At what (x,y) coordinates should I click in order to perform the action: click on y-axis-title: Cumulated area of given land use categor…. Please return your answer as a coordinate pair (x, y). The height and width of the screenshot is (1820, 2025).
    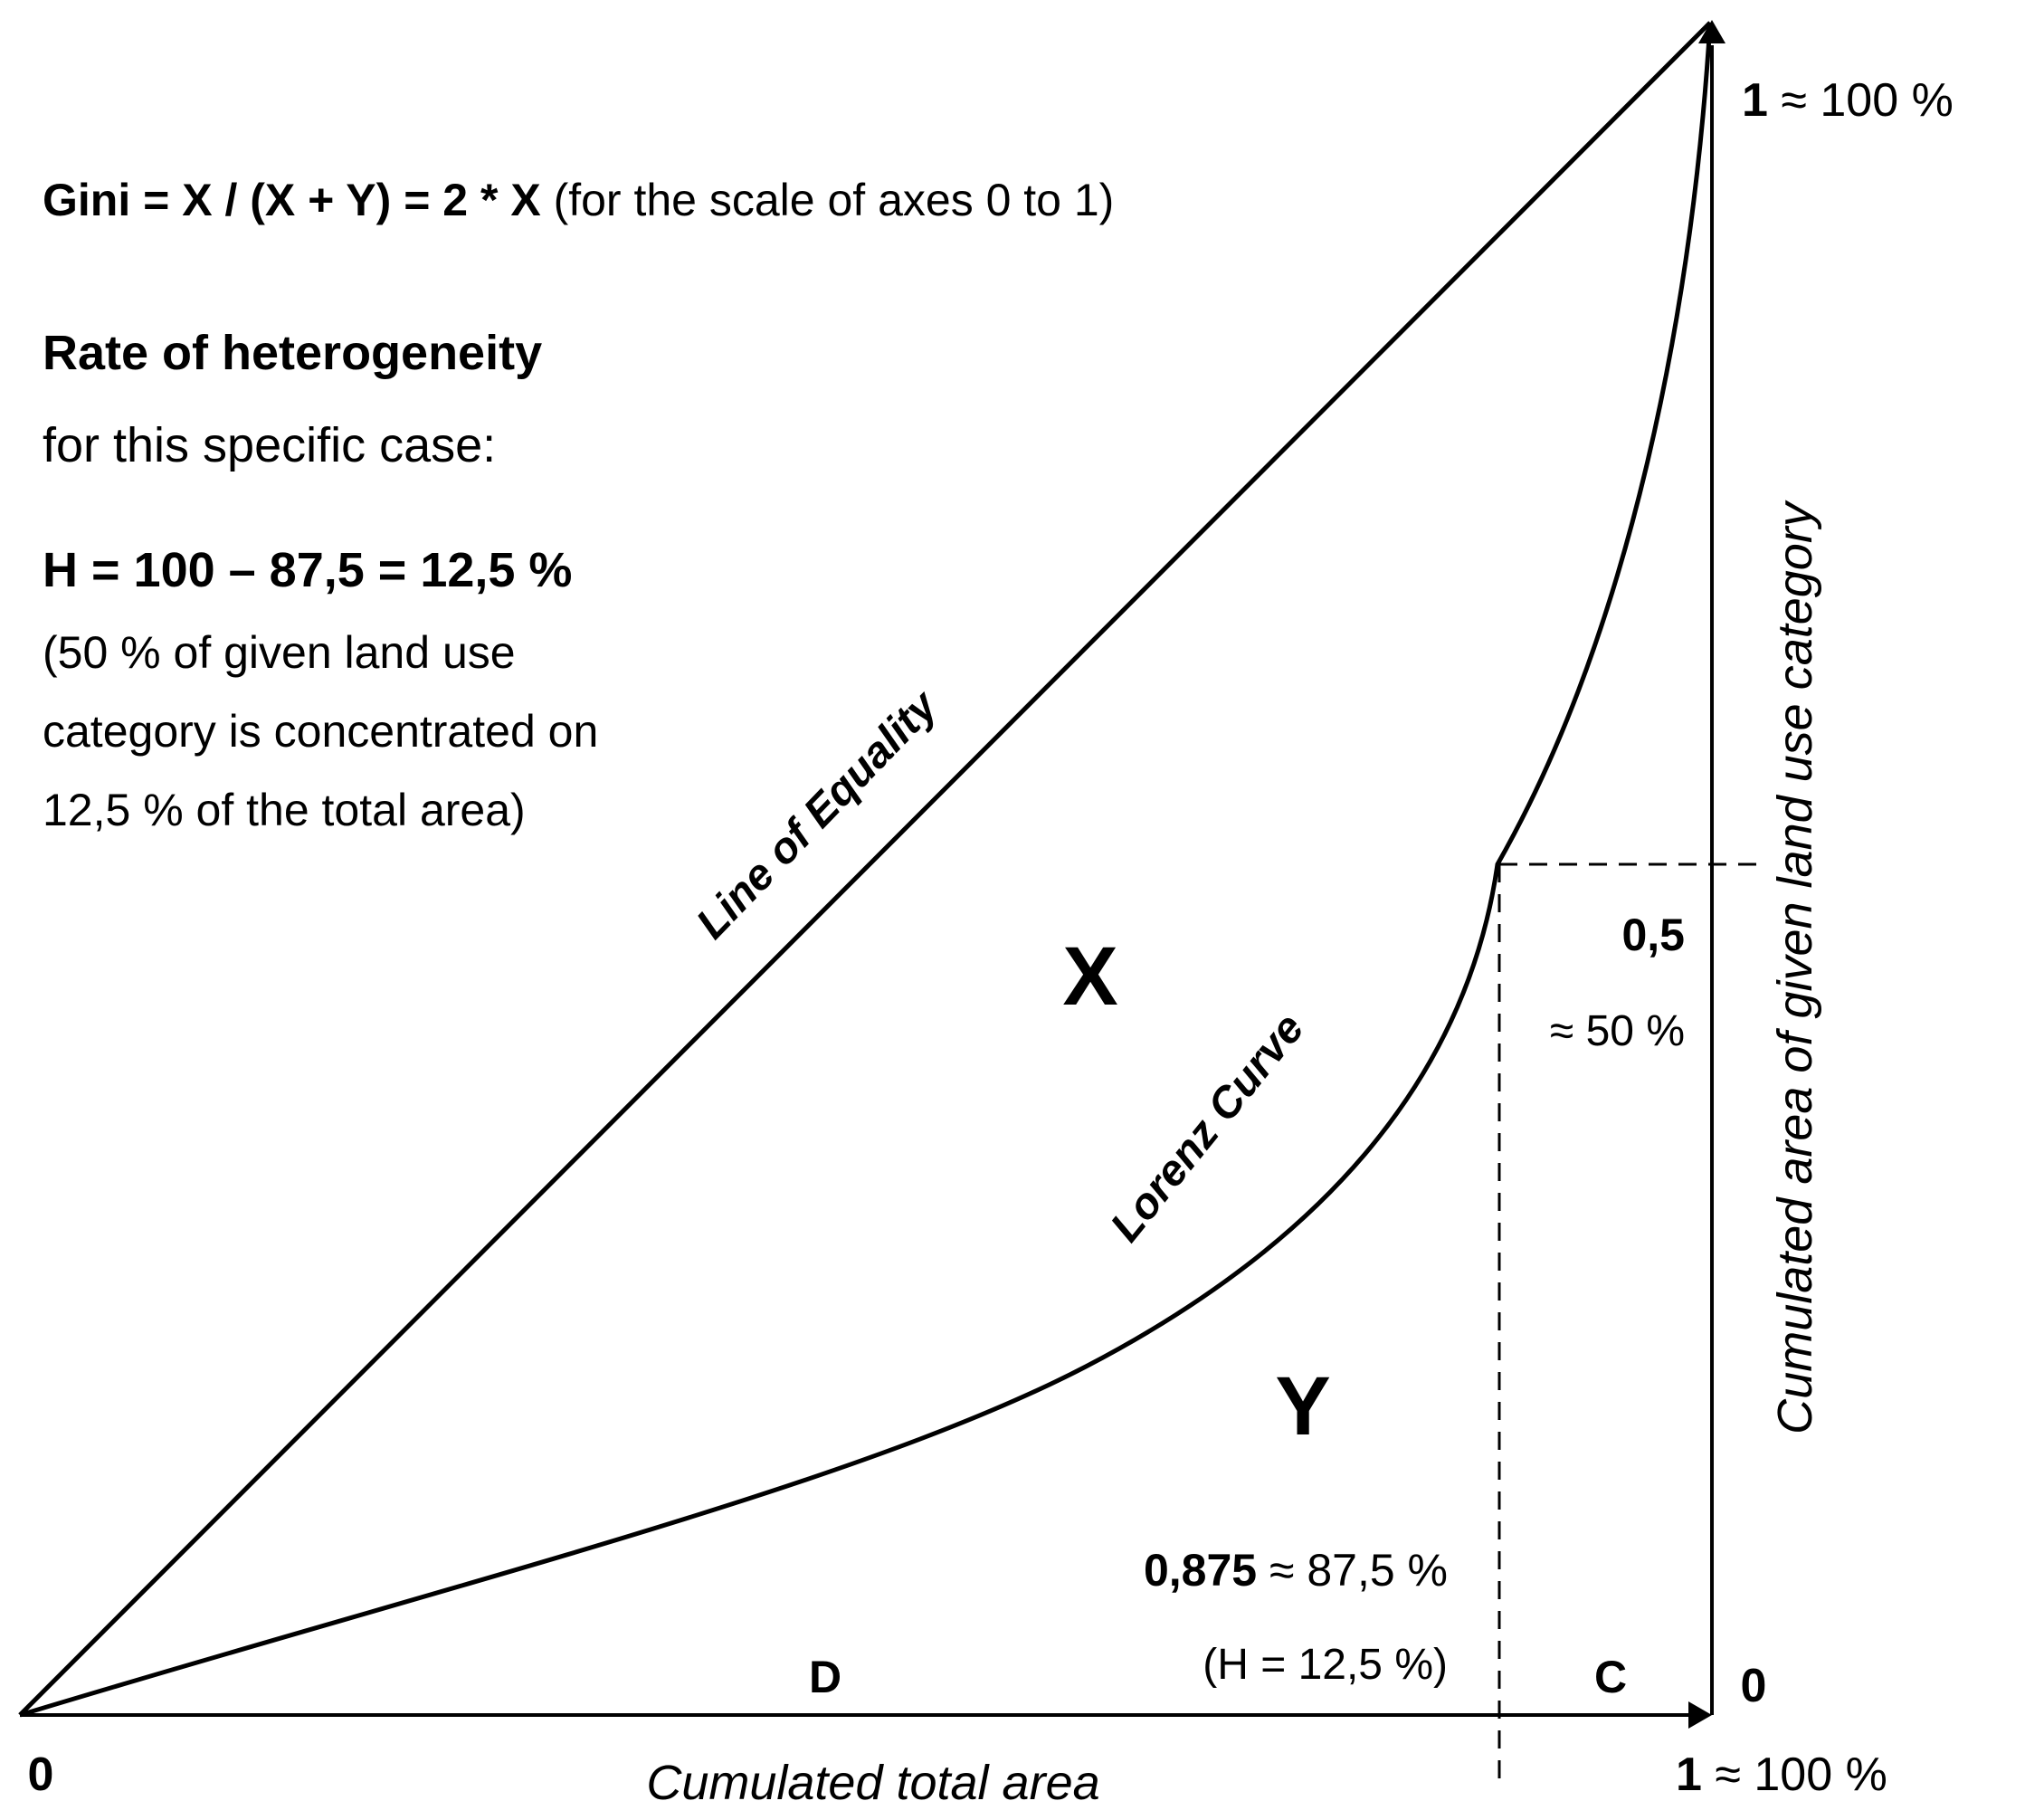
    Looking at the image, I should click on (1795, 967).